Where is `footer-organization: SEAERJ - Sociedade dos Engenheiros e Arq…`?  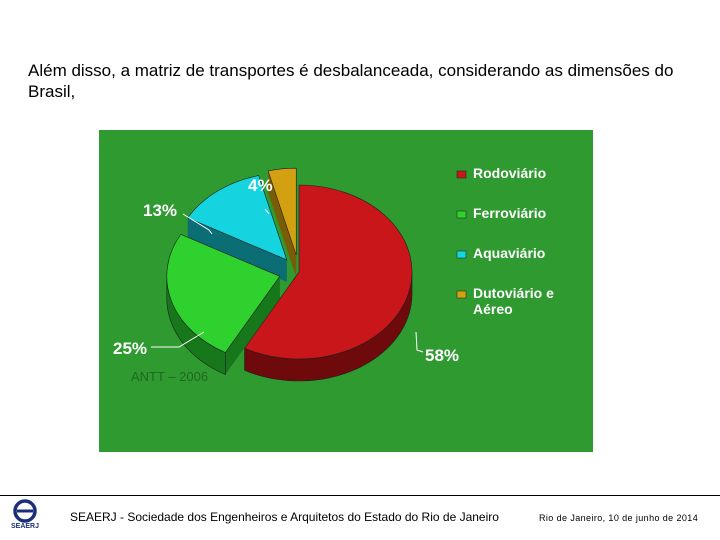 footer-organization: SEAERJ - Sociedade dos Engenheiros e Arq… is located at coordinates (284, 517).